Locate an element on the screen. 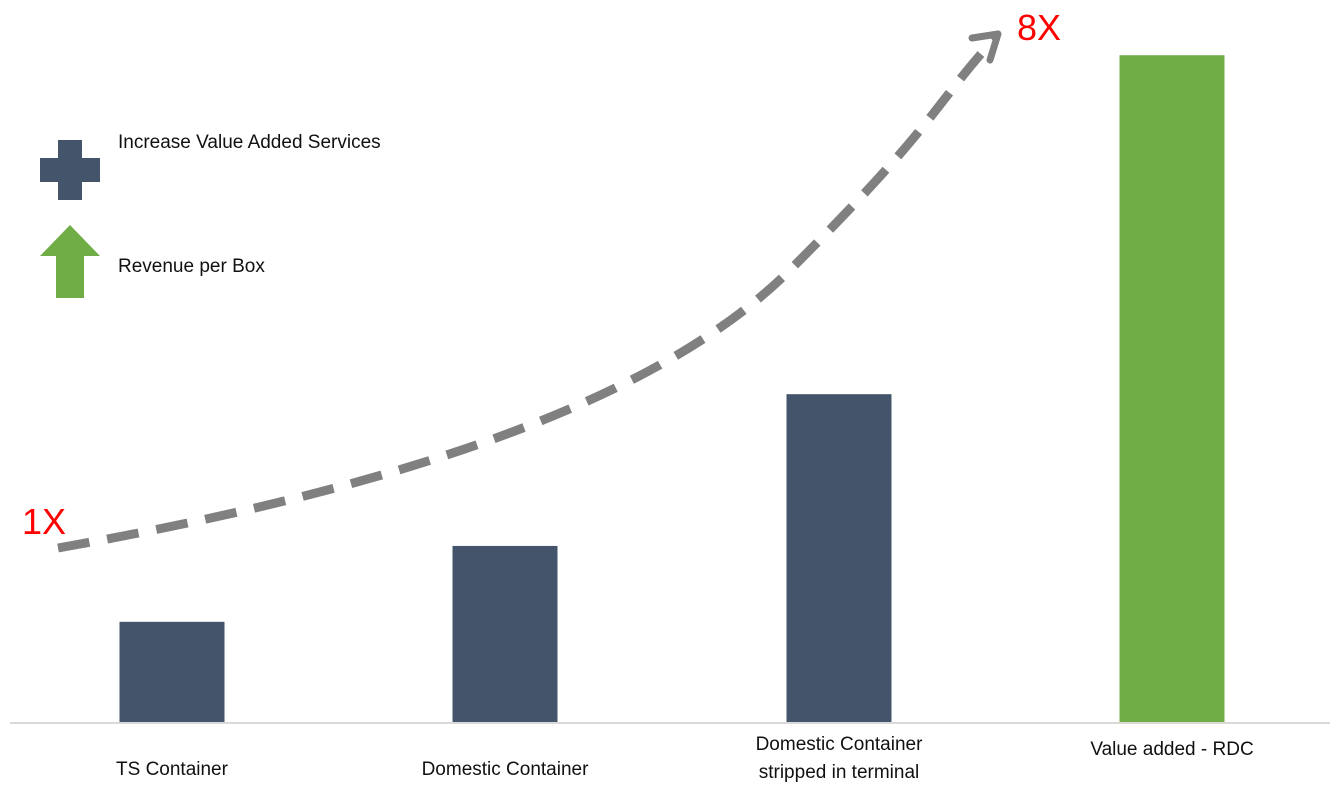 The height and width of the screenshot is (808, 1330). x-tick-label-4: Value added - RDC is located at coordinates (1171, 749).